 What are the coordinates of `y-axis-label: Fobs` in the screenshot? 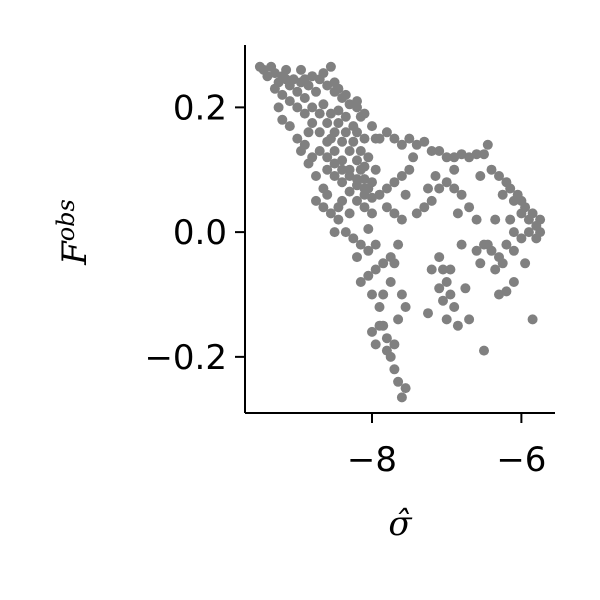 It's located at (73, 232).